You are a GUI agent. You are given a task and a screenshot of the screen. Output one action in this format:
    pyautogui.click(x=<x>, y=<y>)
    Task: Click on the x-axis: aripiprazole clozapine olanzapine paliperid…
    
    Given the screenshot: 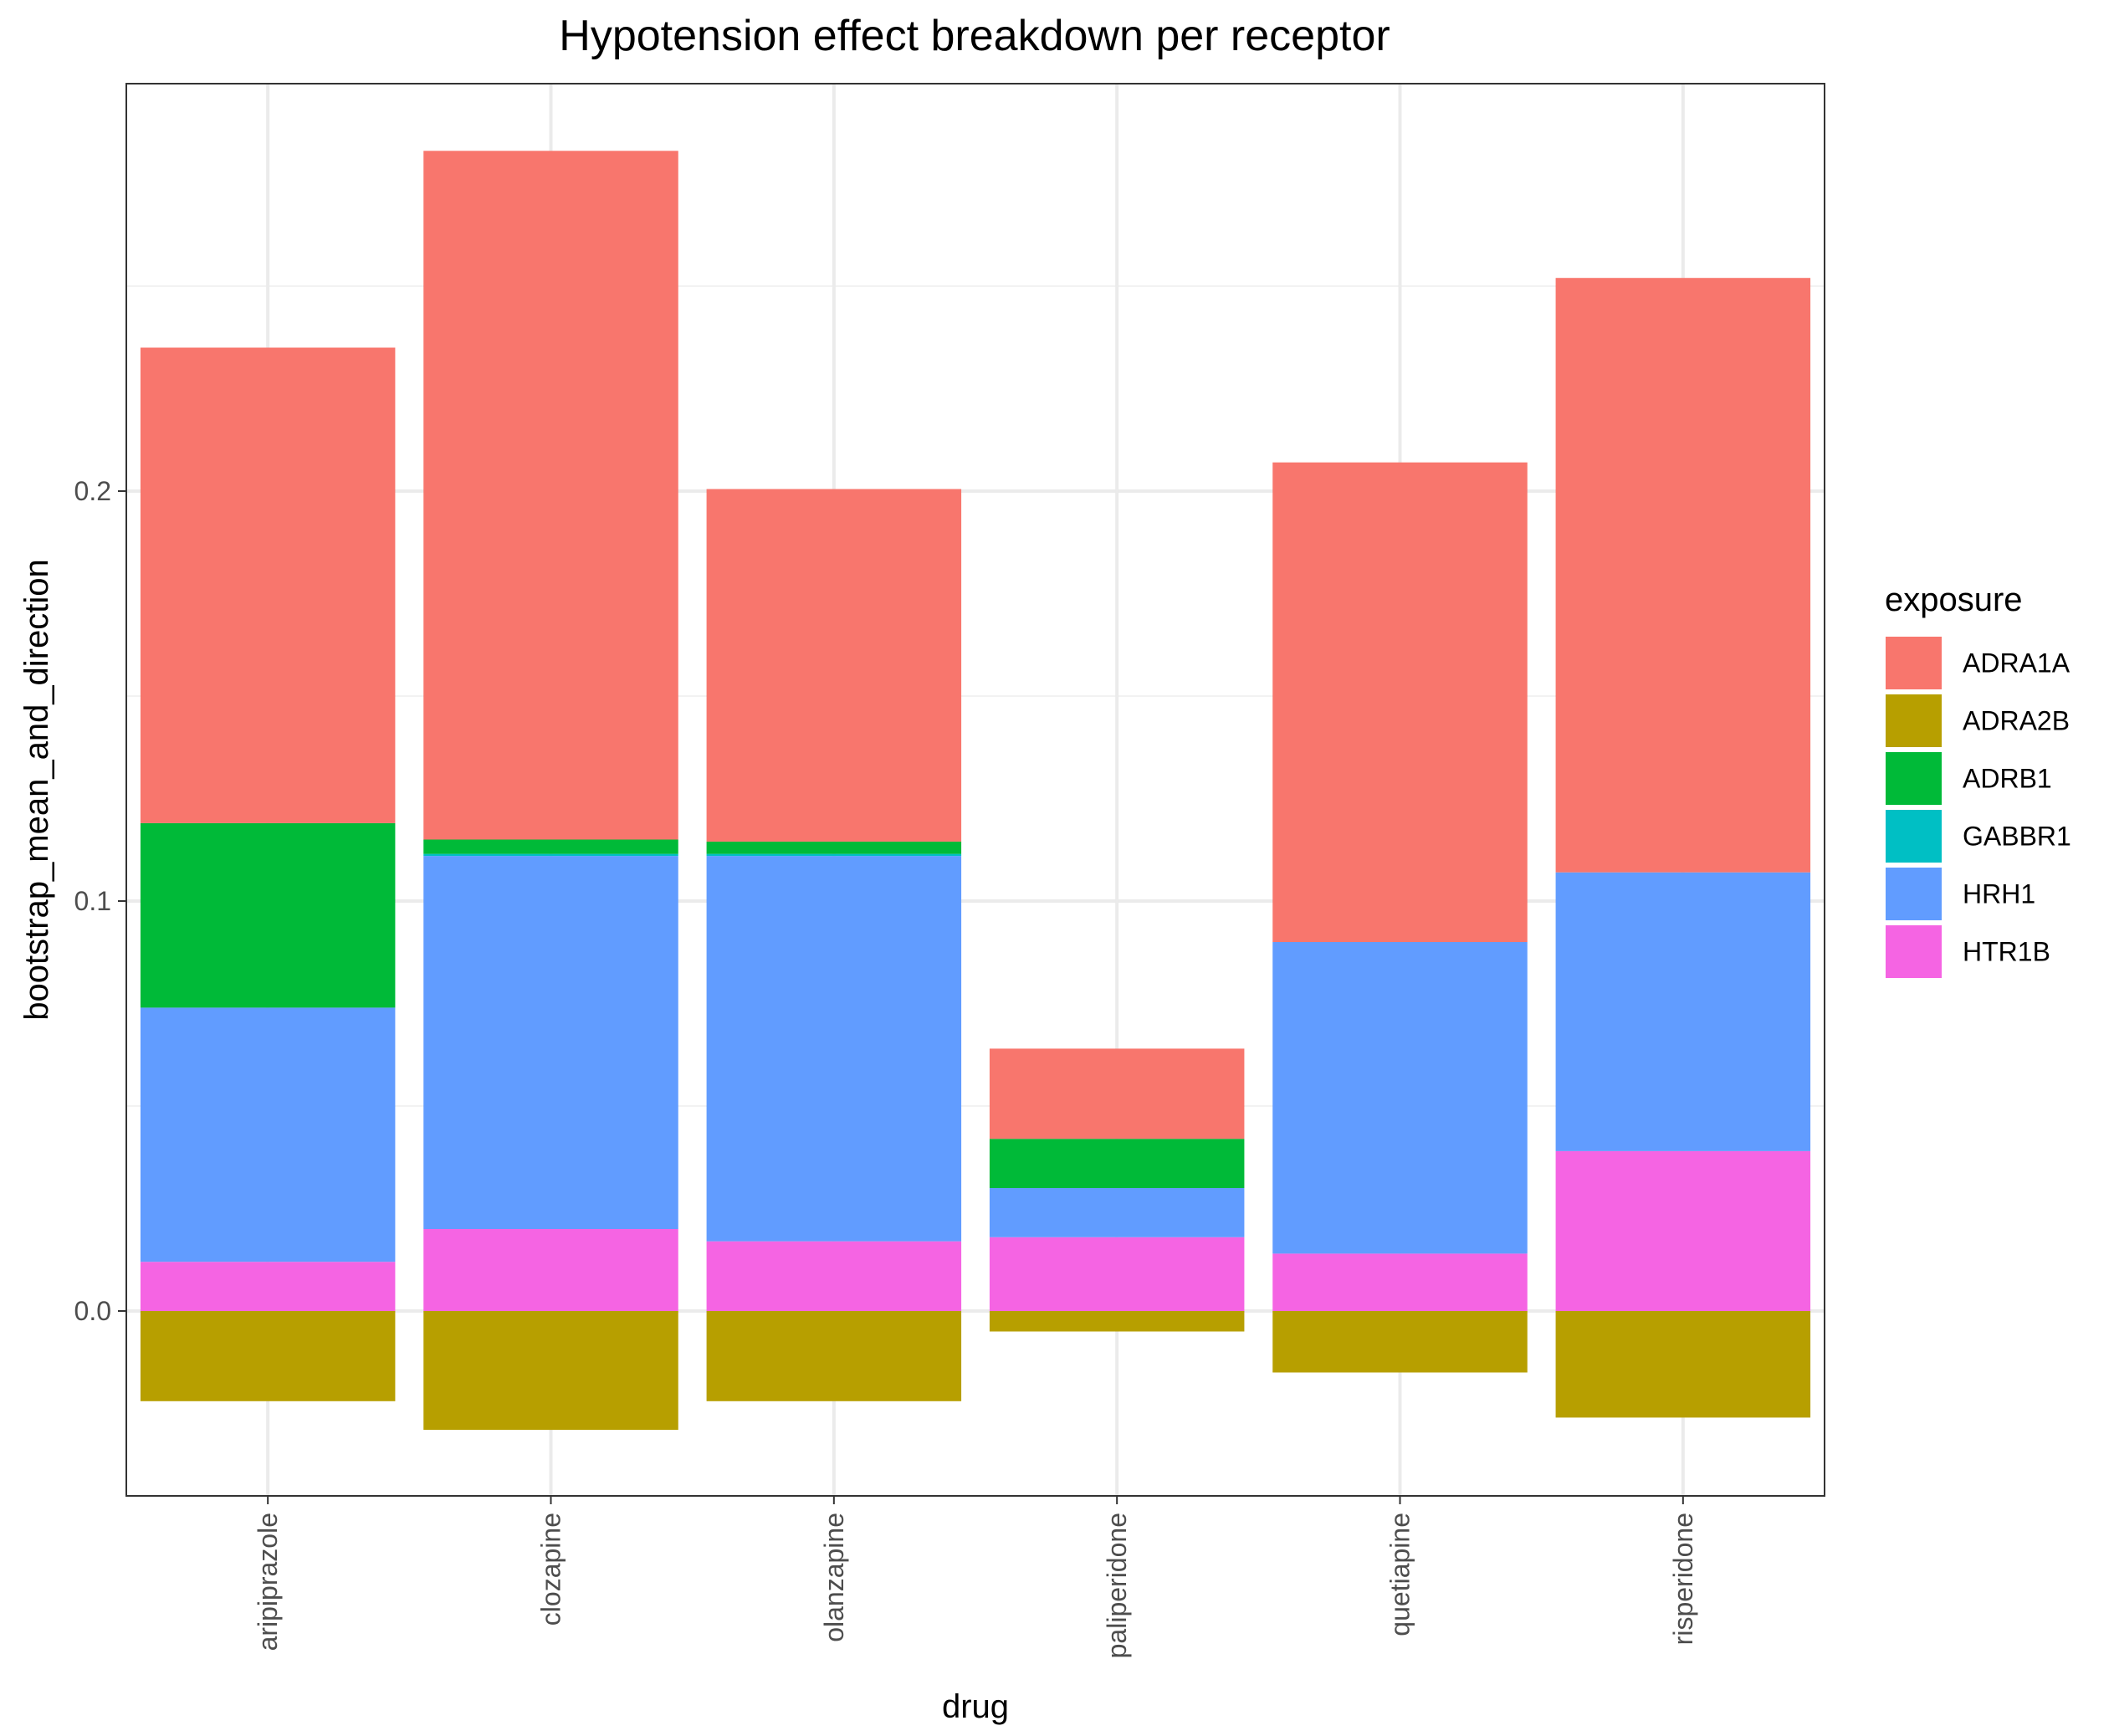 What is the action you would take?
    pyautogui.click(x=976, y=1577)
    